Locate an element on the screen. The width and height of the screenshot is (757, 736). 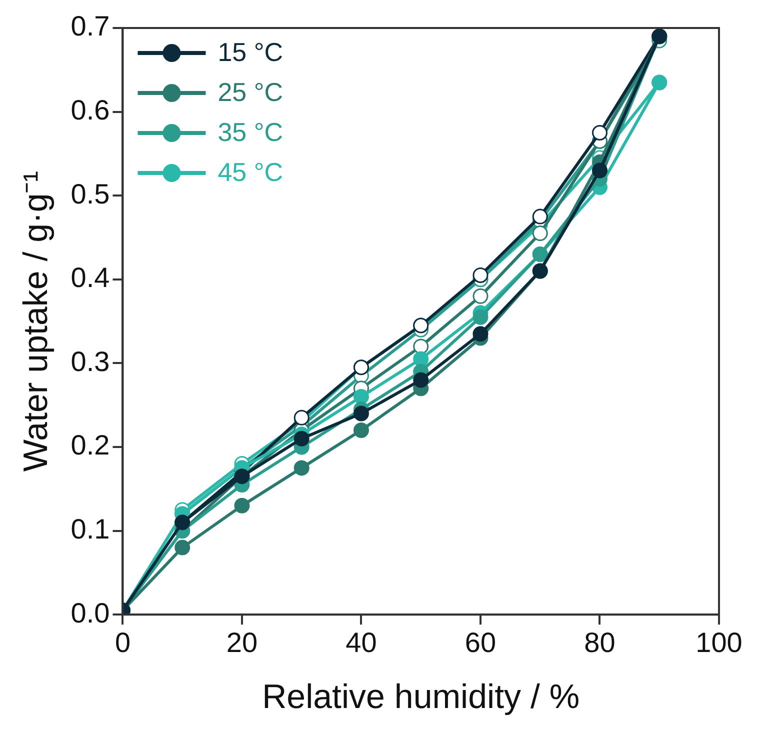
y-axis-title: Water uptake / g·g⁻¹ is located at coordinates (35, 321).